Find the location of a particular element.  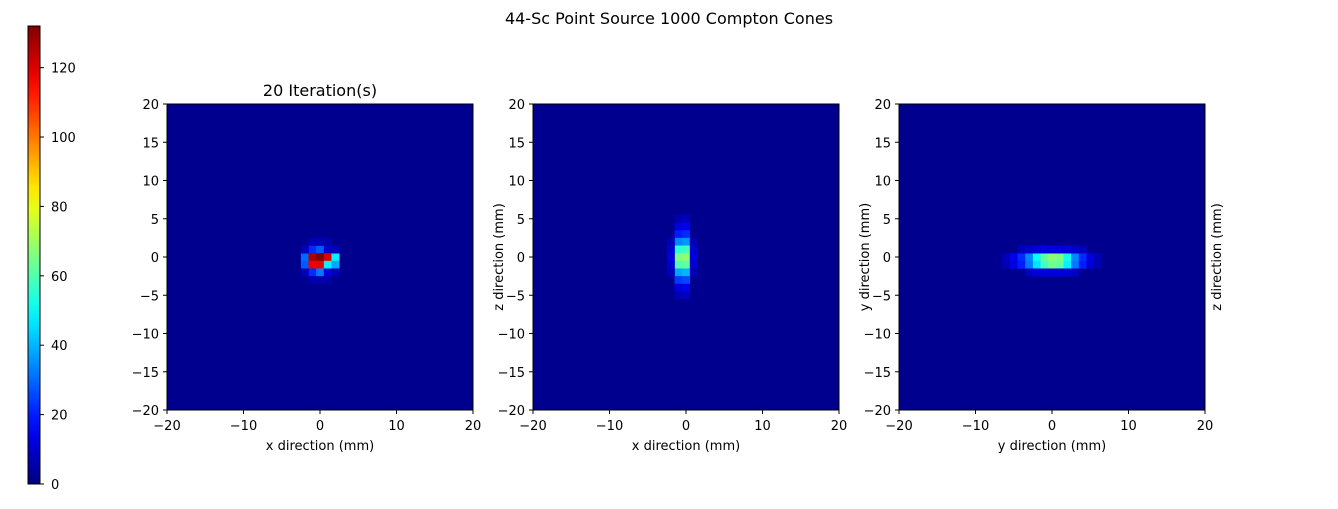

colorbar-tick-label: 60 is located at coordinates (59, 277).